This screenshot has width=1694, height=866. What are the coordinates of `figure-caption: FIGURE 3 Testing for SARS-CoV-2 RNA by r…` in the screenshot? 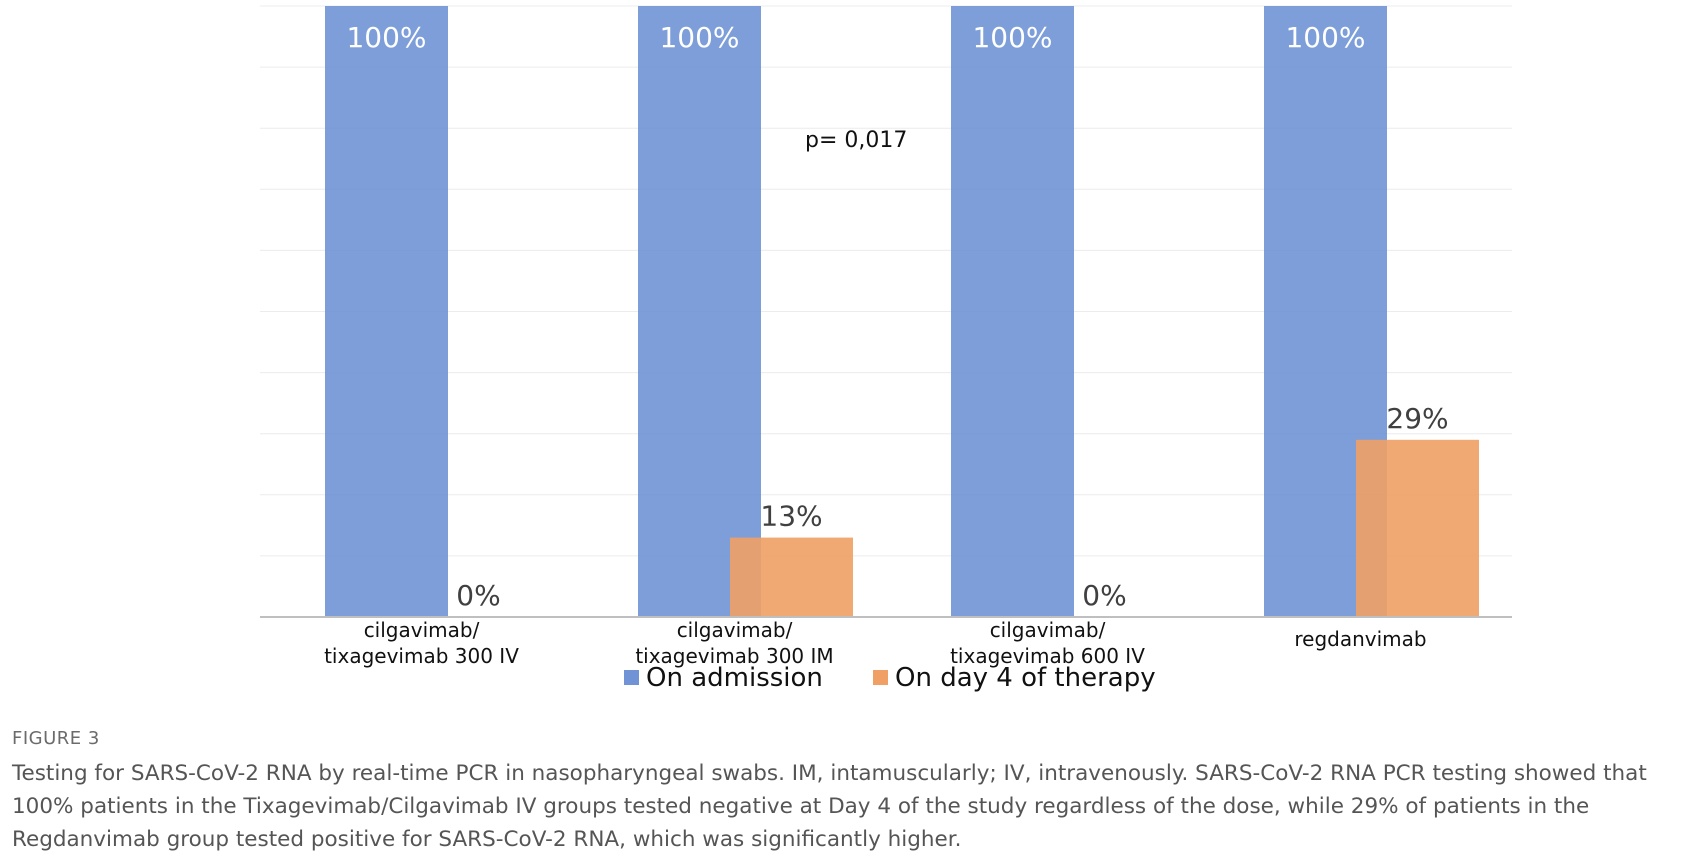 It's located at (849, 792).